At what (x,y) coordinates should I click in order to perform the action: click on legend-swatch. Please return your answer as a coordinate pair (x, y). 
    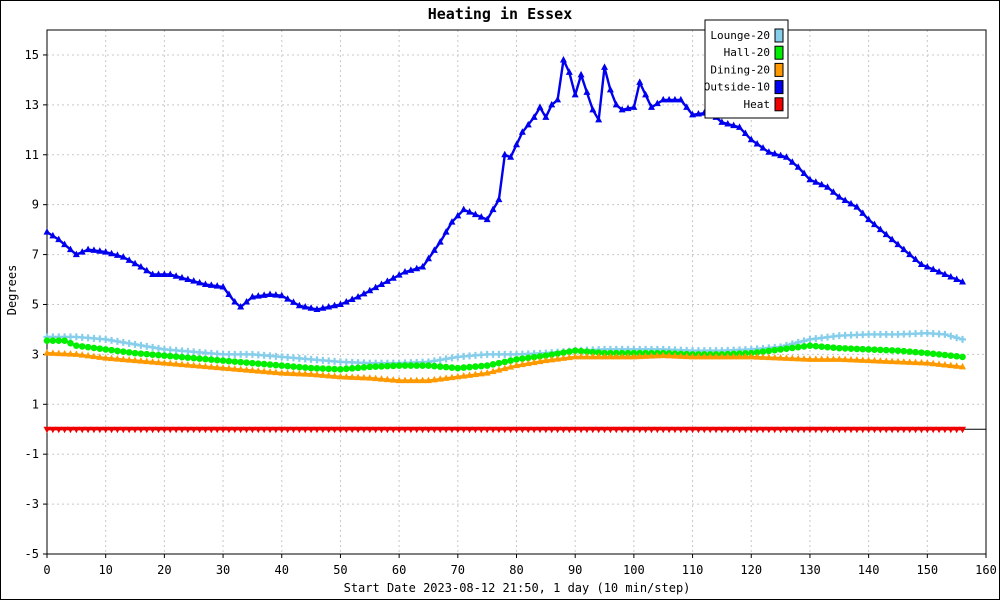
    Looking at the image, I should click on (779, 35).